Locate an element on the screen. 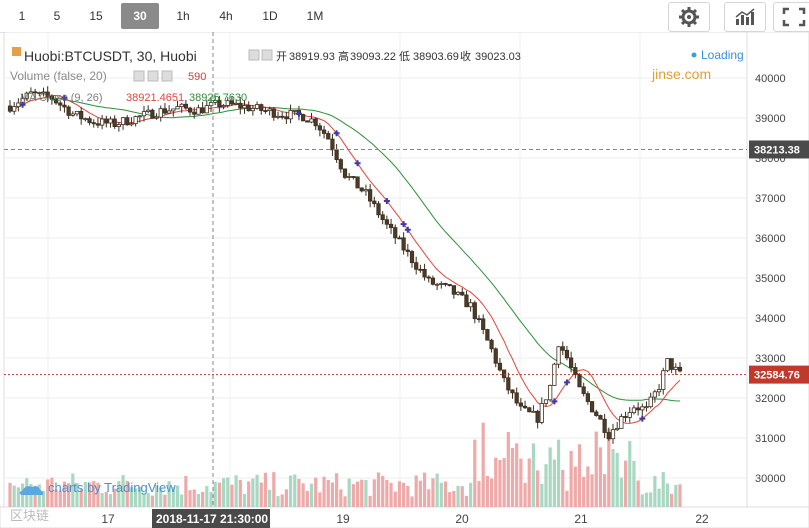 The height and width of the screenshot is (528, 809). x-tick-label: 17 is located at coordinates (108, 519).